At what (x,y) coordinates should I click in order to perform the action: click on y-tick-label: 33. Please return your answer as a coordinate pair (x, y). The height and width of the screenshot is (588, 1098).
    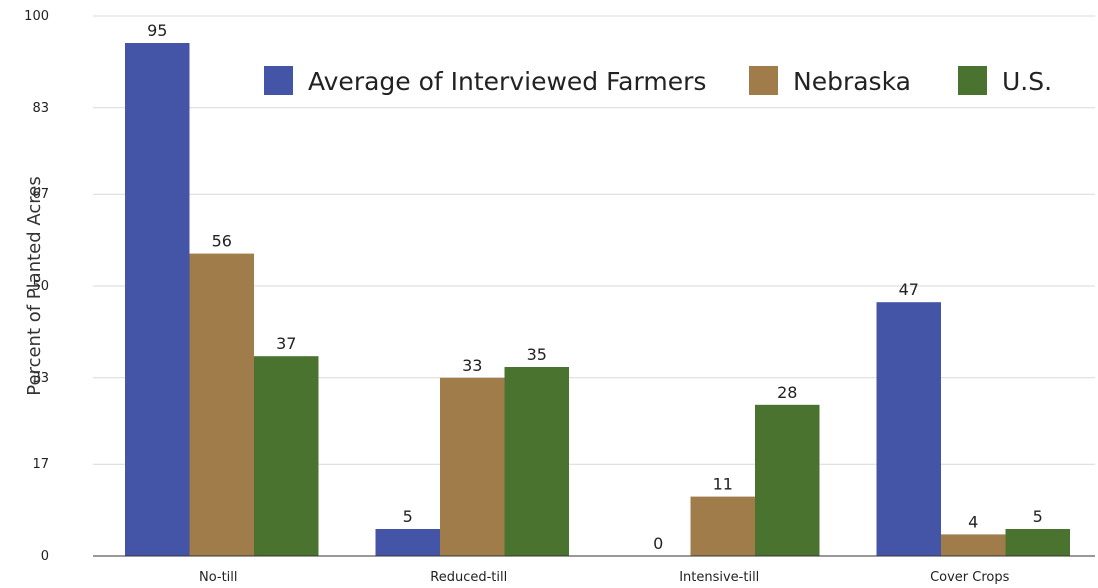
    Looking at the image, I should click on (40, 378).